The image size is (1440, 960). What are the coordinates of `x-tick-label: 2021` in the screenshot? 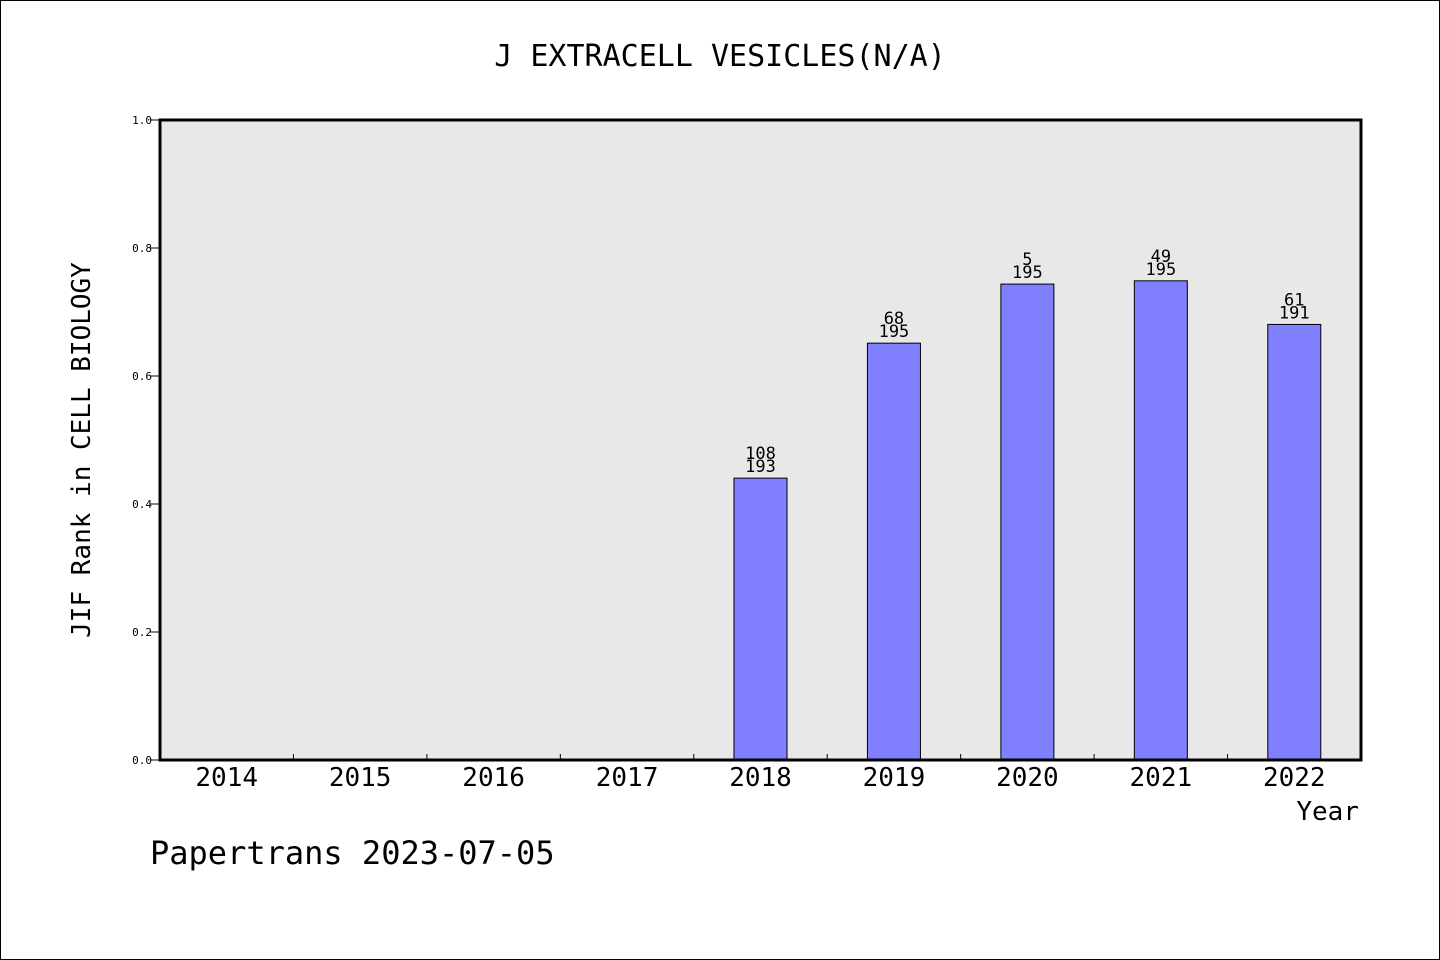 It's located at (1161, 778).